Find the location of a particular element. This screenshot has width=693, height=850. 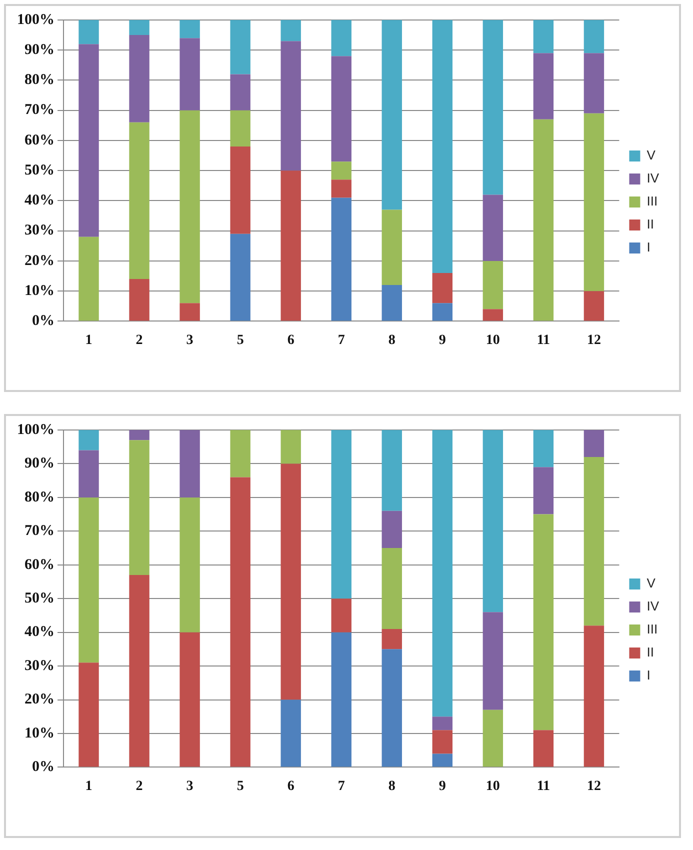

y-tick-label: 70% is located at coordinates (39, 531).